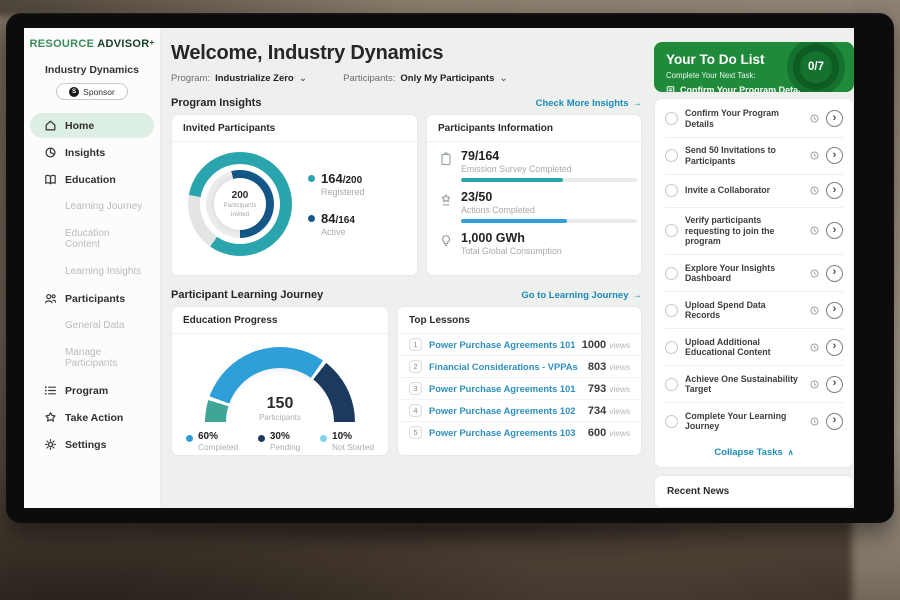  I want to click on program-insights-header: Program Insights Check More Insights, so click(406, 103).